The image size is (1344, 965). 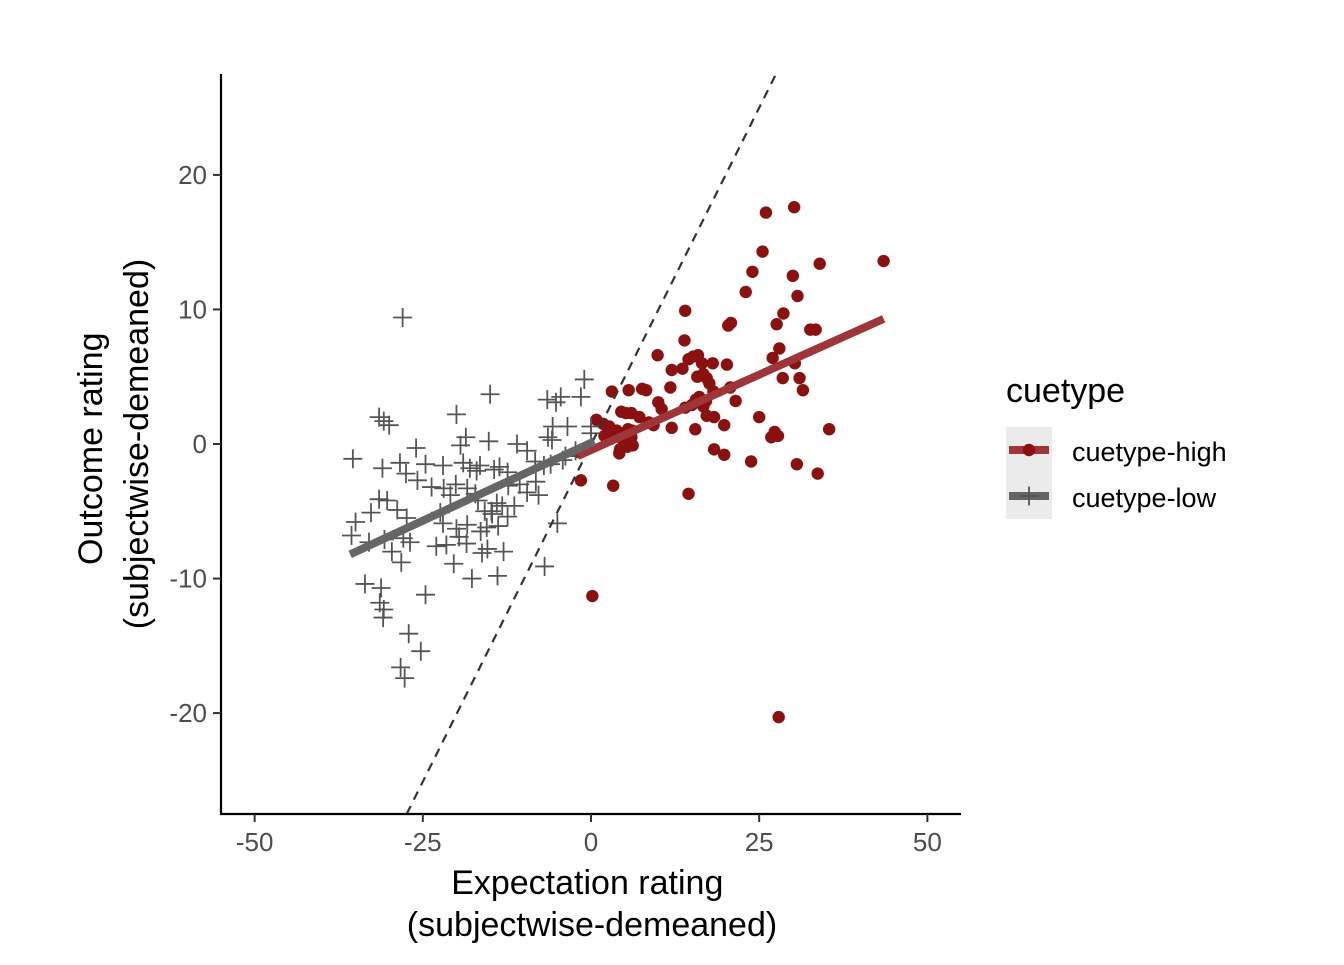 What do you see at coordinates (137, 444) in the screenshot?
I see `y-axis-title-line-2: (subjectwise-demeaned)` at bounding box center [137, 444].